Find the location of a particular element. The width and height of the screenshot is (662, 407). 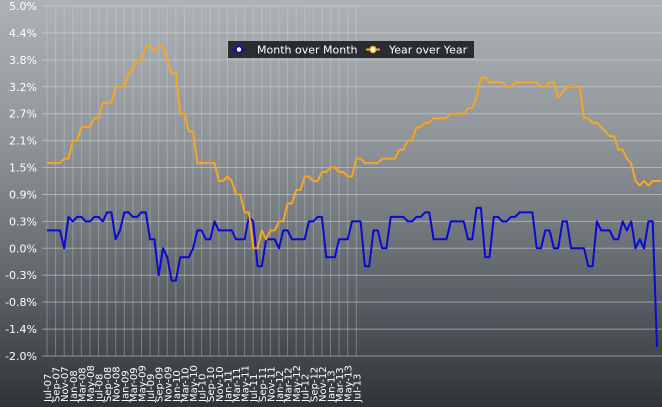

legend-marker-yoy is located at coordinates (373, 49).